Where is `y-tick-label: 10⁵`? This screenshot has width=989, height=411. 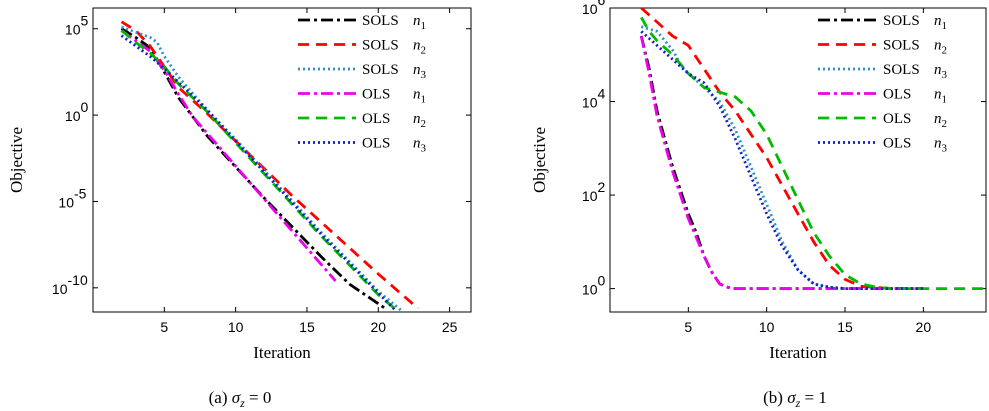
y-tick-label: 10⁵ is located at coordinates (77, 25).